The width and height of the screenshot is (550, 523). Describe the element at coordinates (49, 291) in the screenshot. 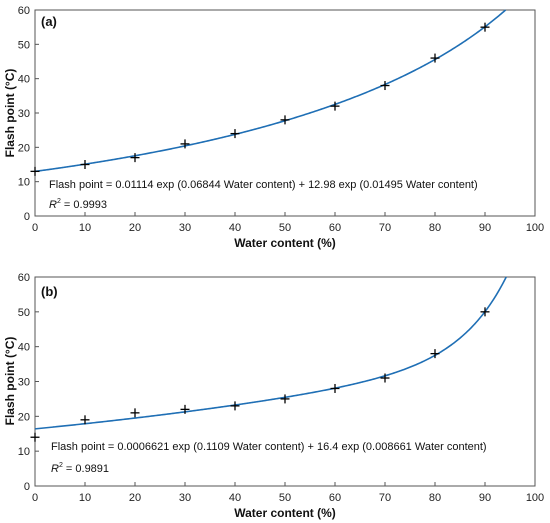

I see `panel-label: (b)` at that location.